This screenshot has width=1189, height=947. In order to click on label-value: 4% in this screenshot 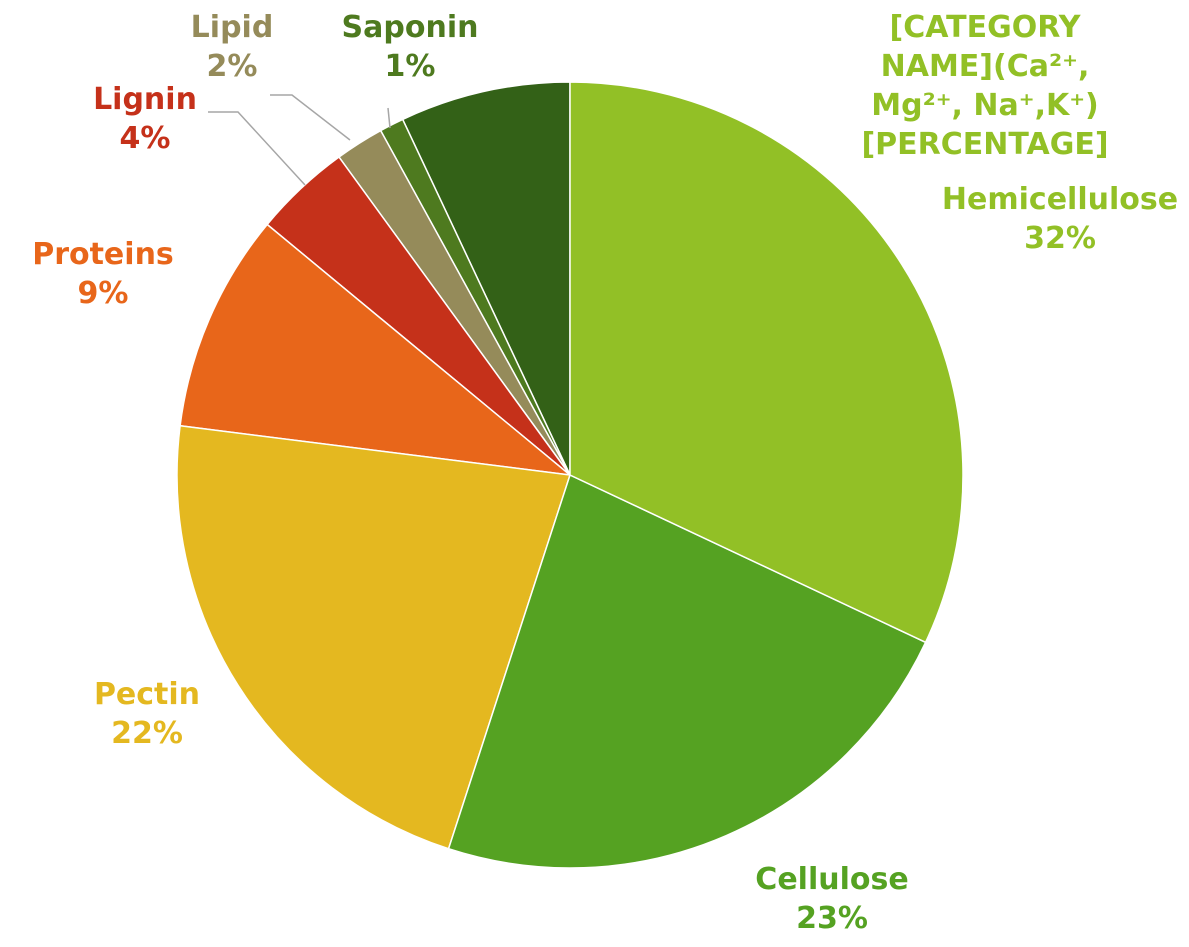, I will do `click(145, 138)`.